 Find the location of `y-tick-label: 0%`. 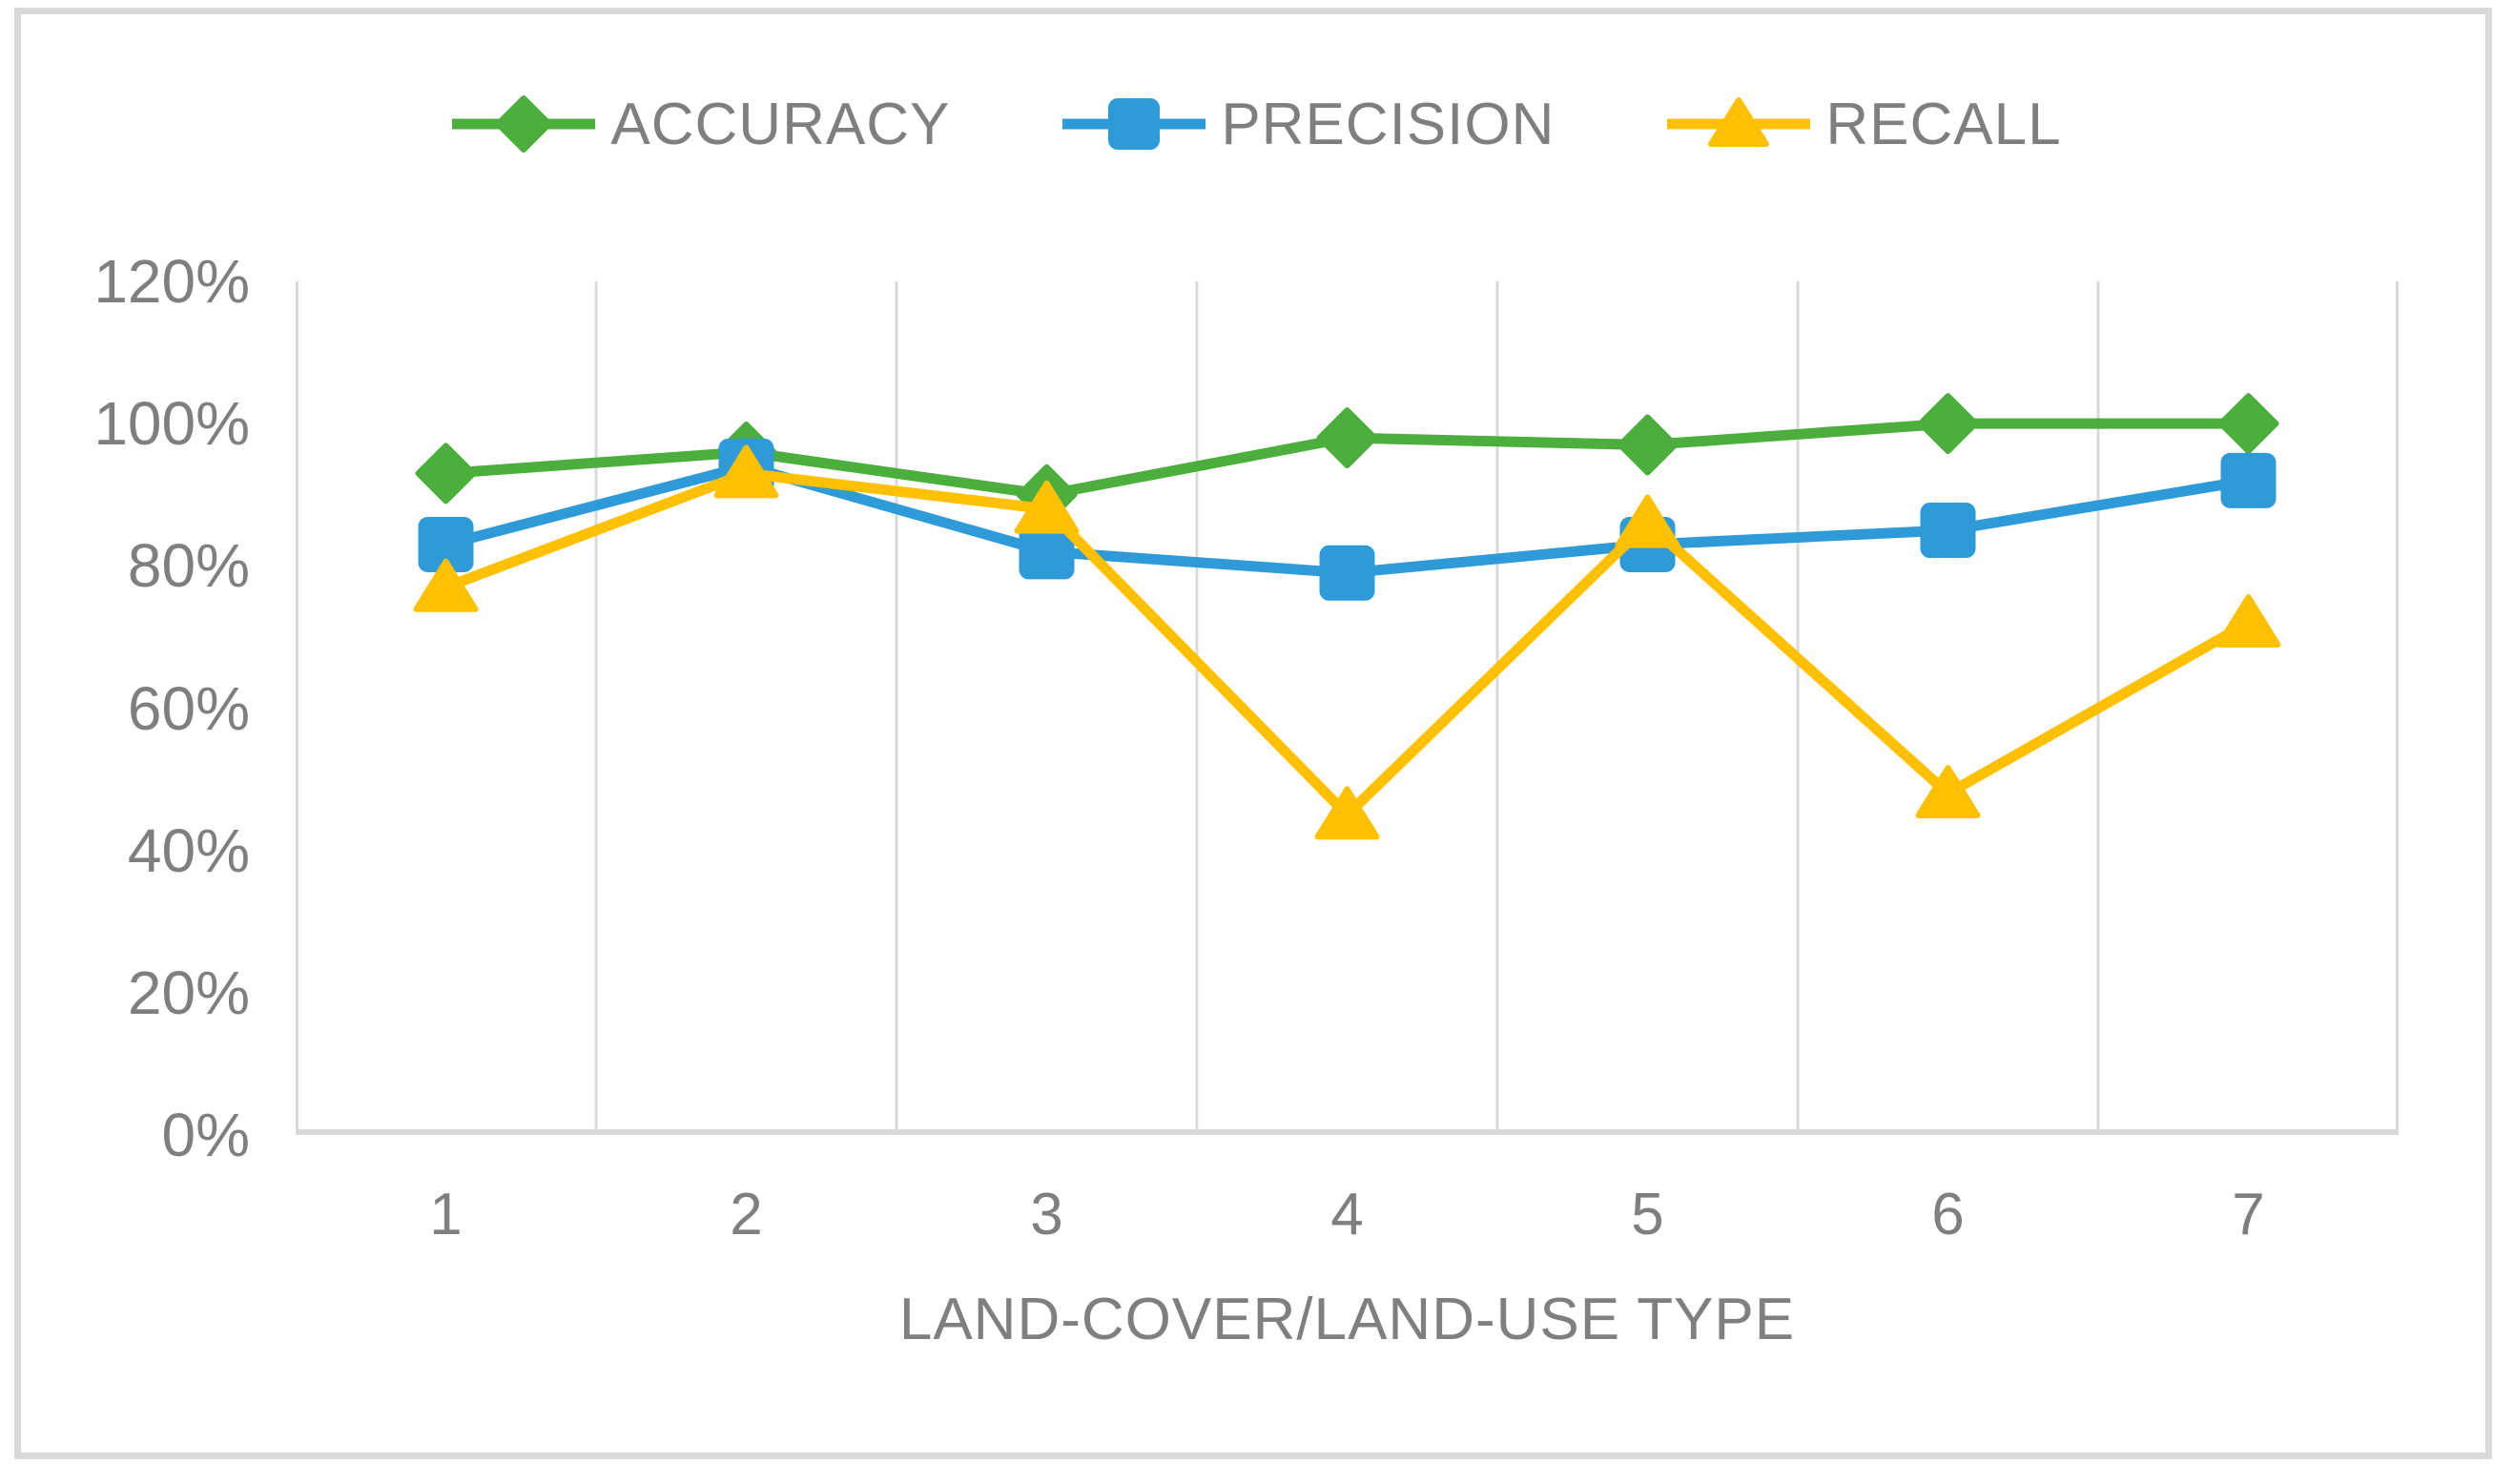

y-tick-label: 0% is located at coordinates (206, 1135).